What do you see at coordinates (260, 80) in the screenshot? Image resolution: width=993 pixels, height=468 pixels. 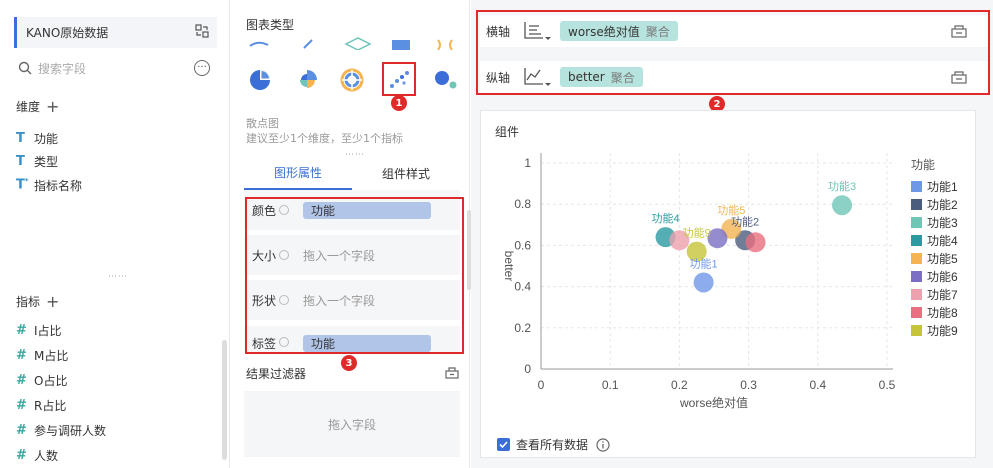 I see `pie-chart-icon` at bounding box center [260, 80].